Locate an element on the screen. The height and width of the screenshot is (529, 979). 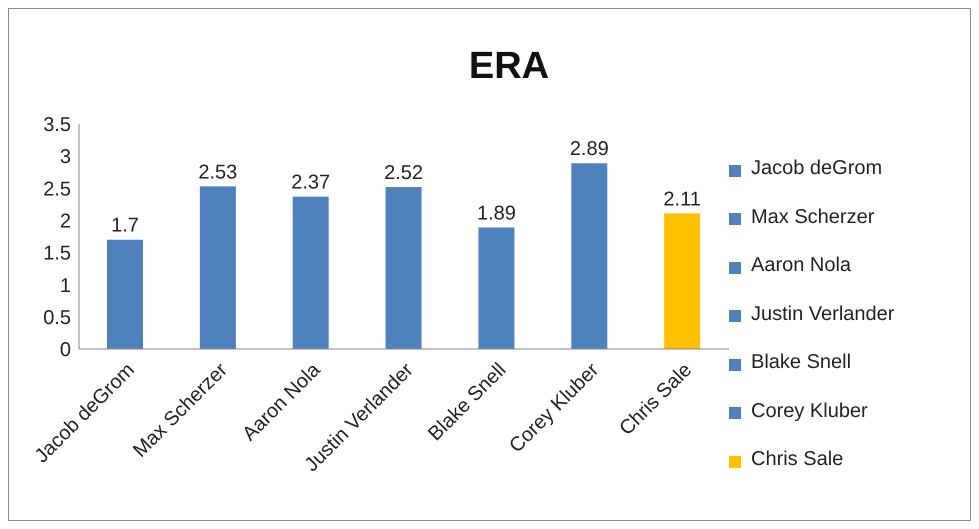
y-tick-label: 2 is located at coordinates (65, 221).